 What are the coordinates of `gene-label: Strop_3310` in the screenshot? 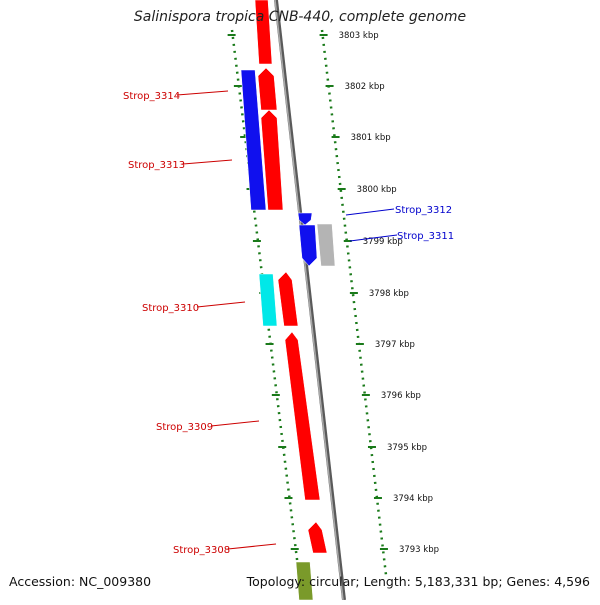 It's located at (170, 308).